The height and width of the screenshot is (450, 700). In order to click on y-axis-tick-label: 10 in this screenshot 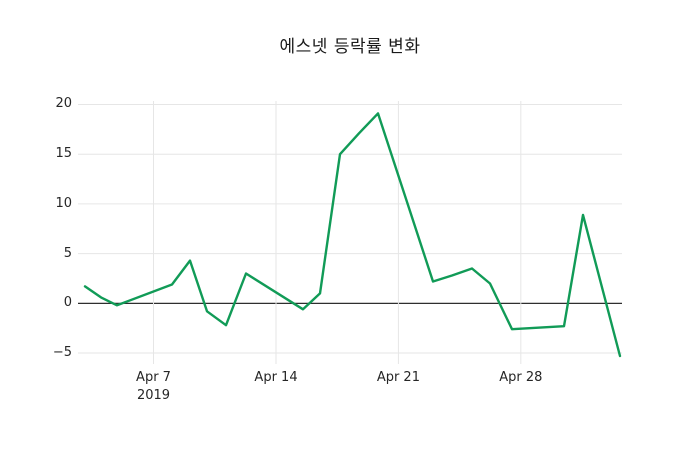, I will do `click(63, 203)`.